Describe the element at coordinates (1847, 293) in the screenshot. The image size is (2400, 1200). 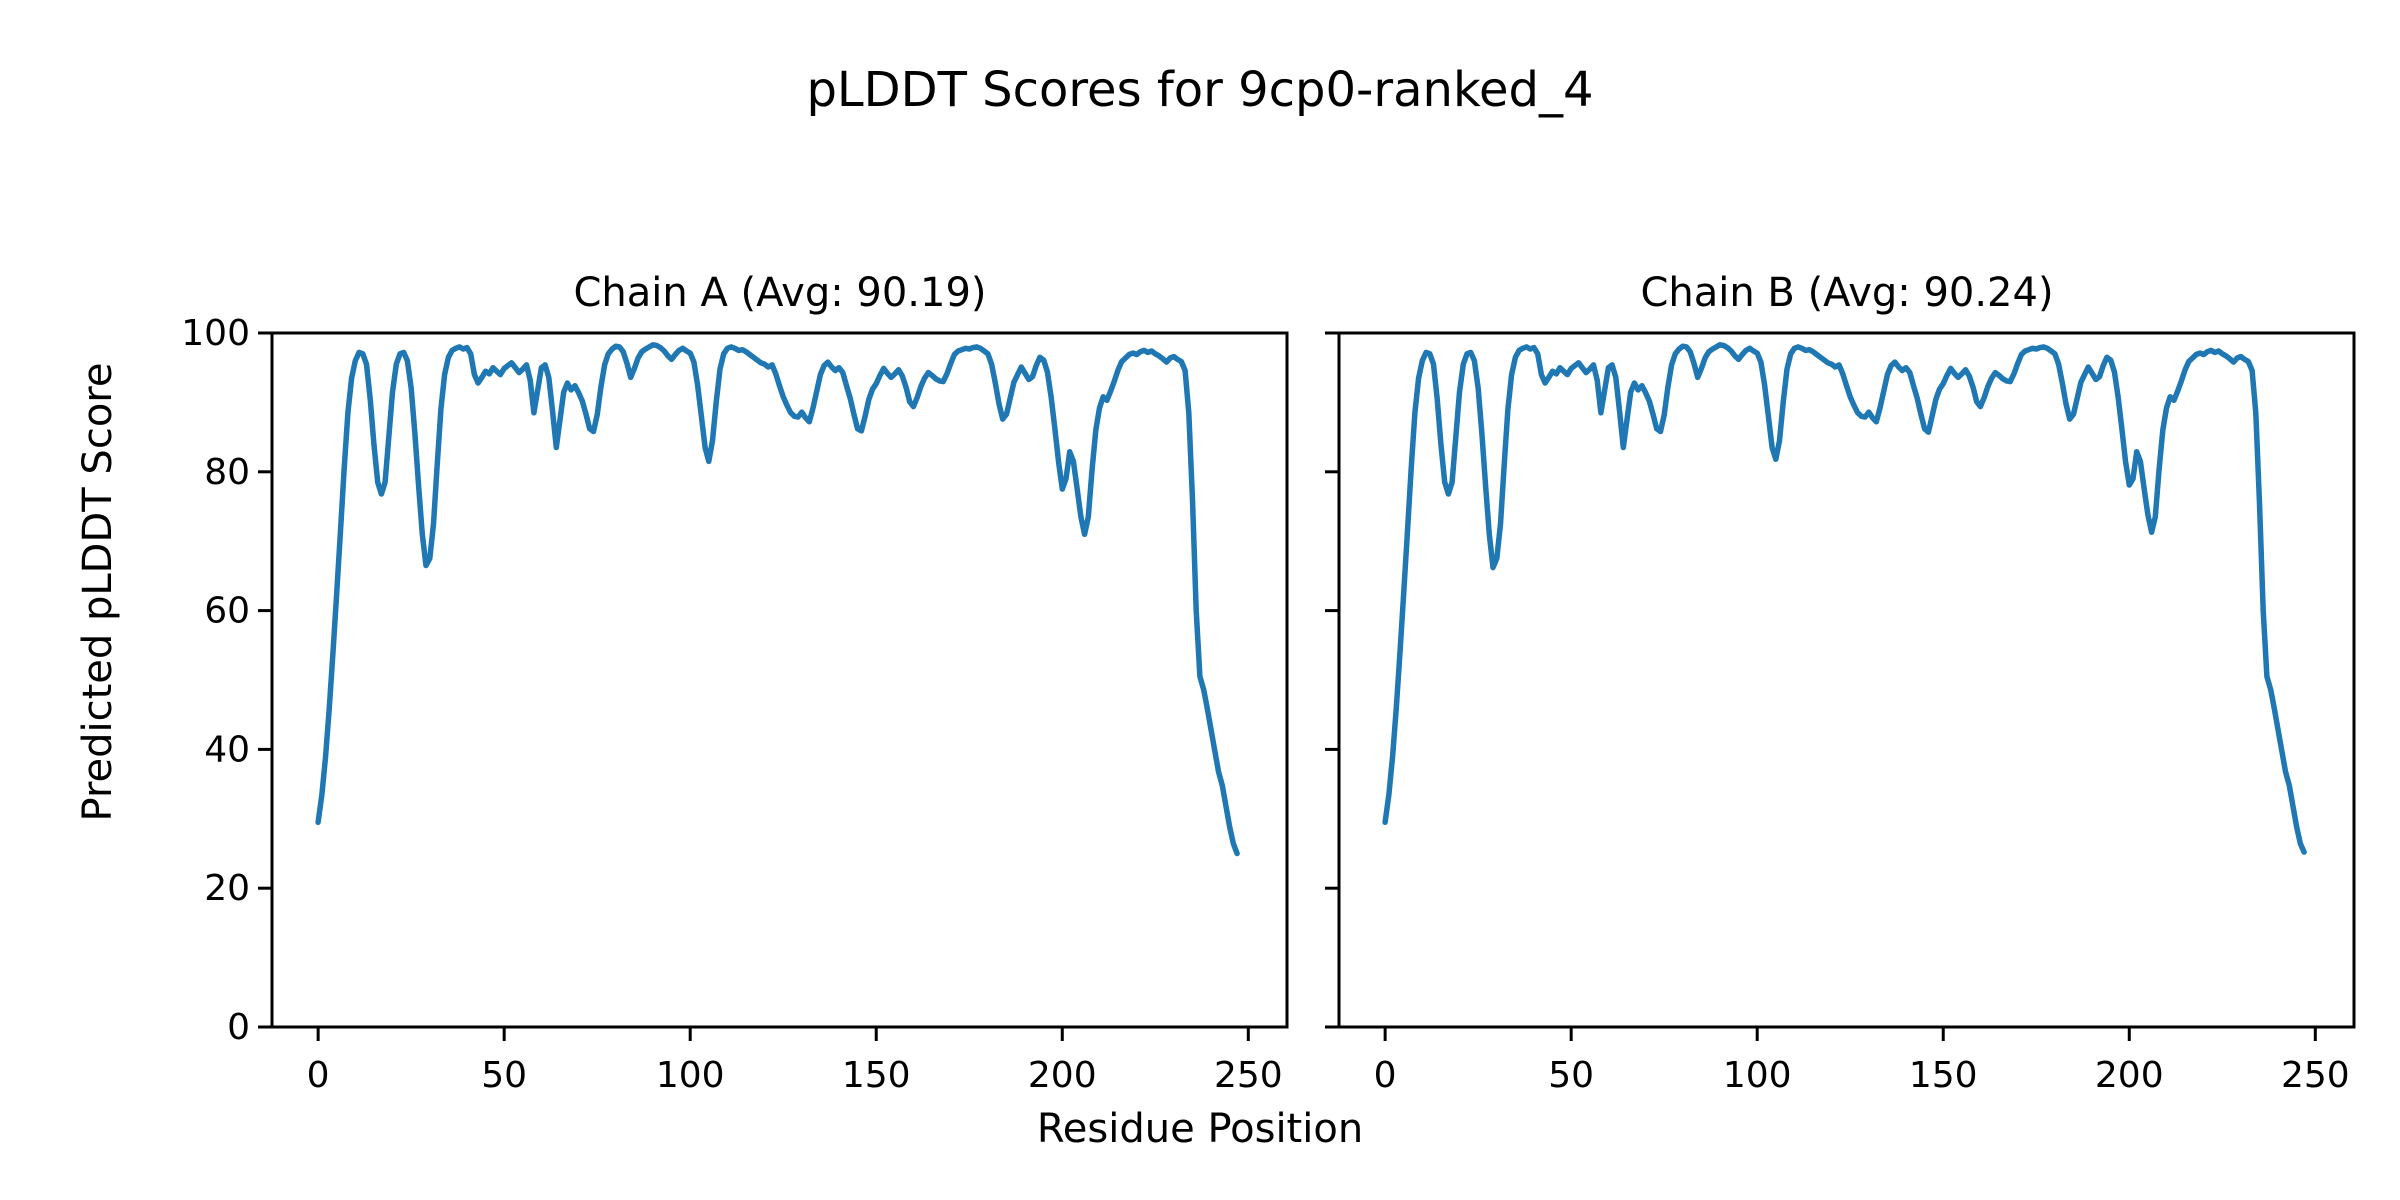
I see `subplot-title-chain-b: Chain B (Avg: 90.24)` at that location.